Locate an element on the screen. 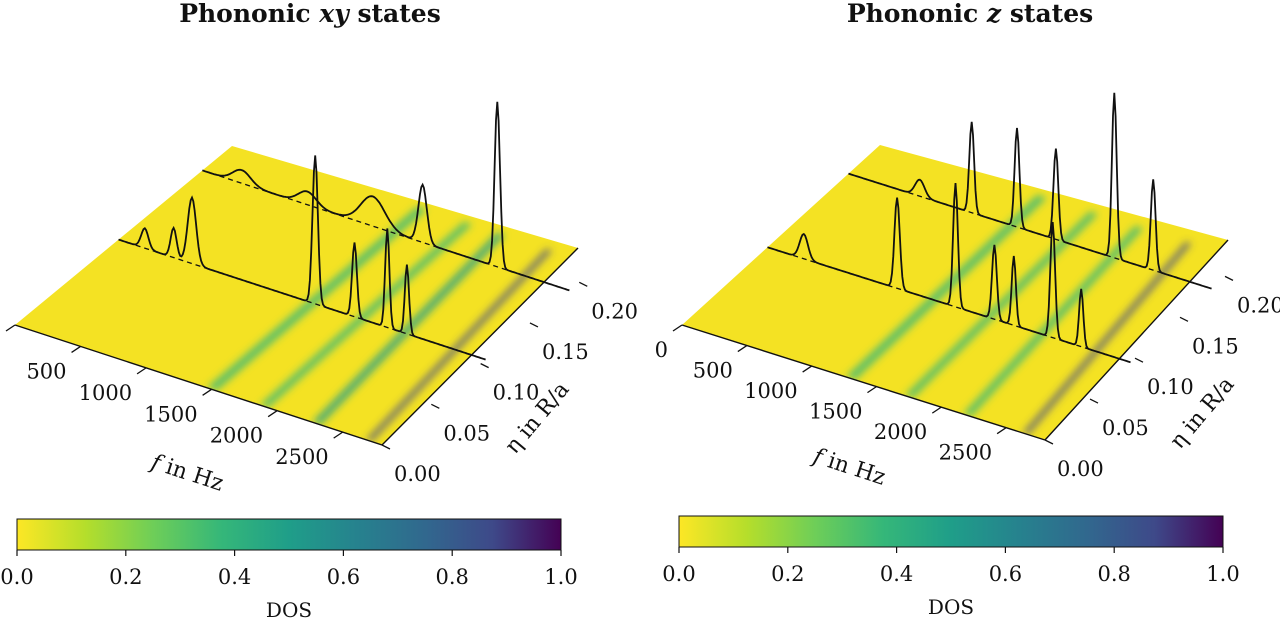 The width and height of the screenshot is (1280, 622). x-axis: 0 500 1000 1500 2000 2500 f in Hz is located at coordinates (191, 410).